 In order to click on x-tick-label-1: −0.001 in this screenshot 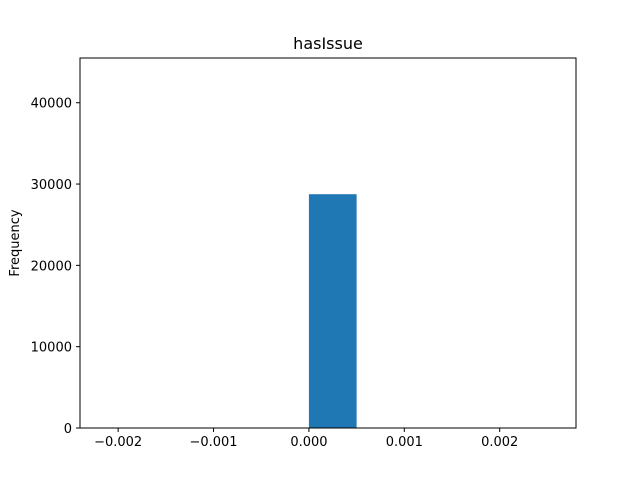, I will do `click(213, 442)`.